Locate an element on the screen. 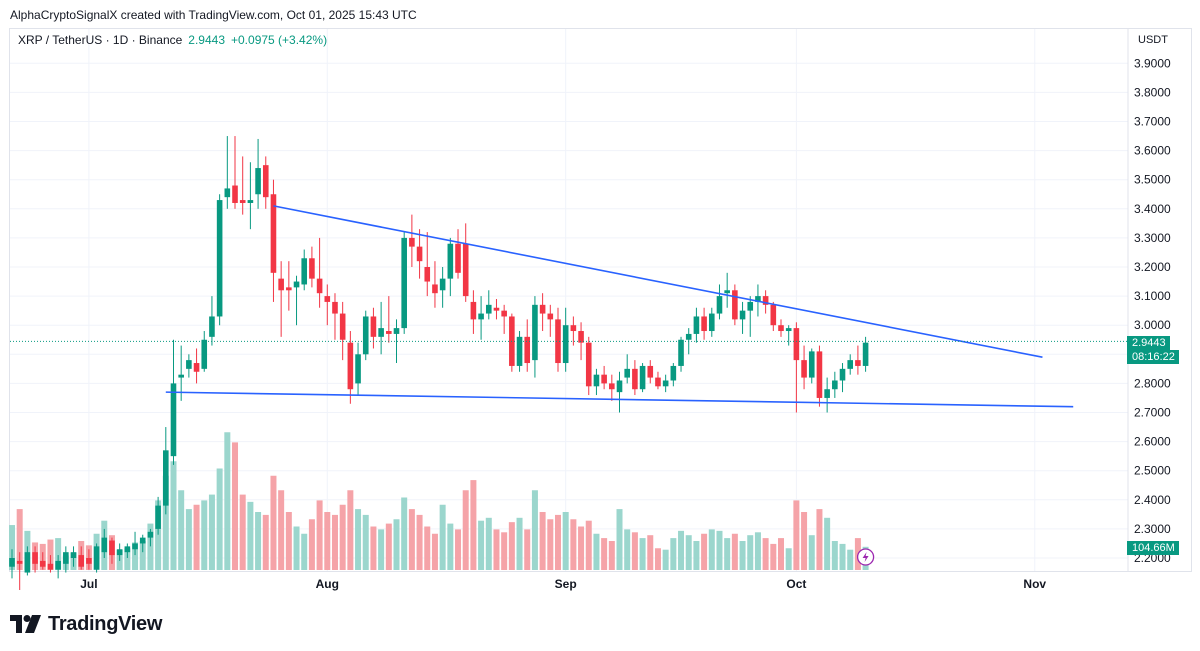  price-tick-label: 2.3000 is located at coordinates (1152, 529).